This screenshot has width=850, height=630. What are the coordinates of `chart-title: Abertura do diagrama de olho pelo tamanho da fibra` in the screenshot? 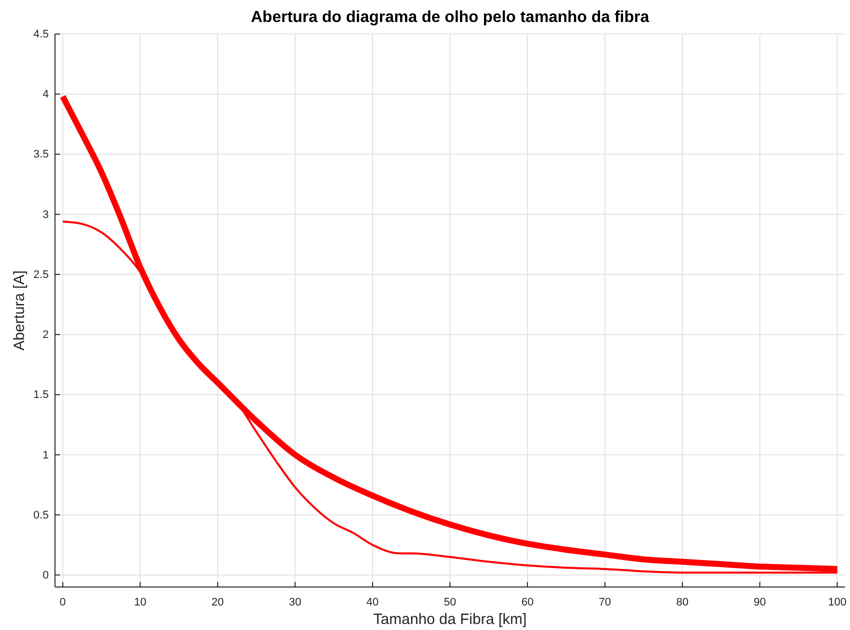 It's located at (450, 17).